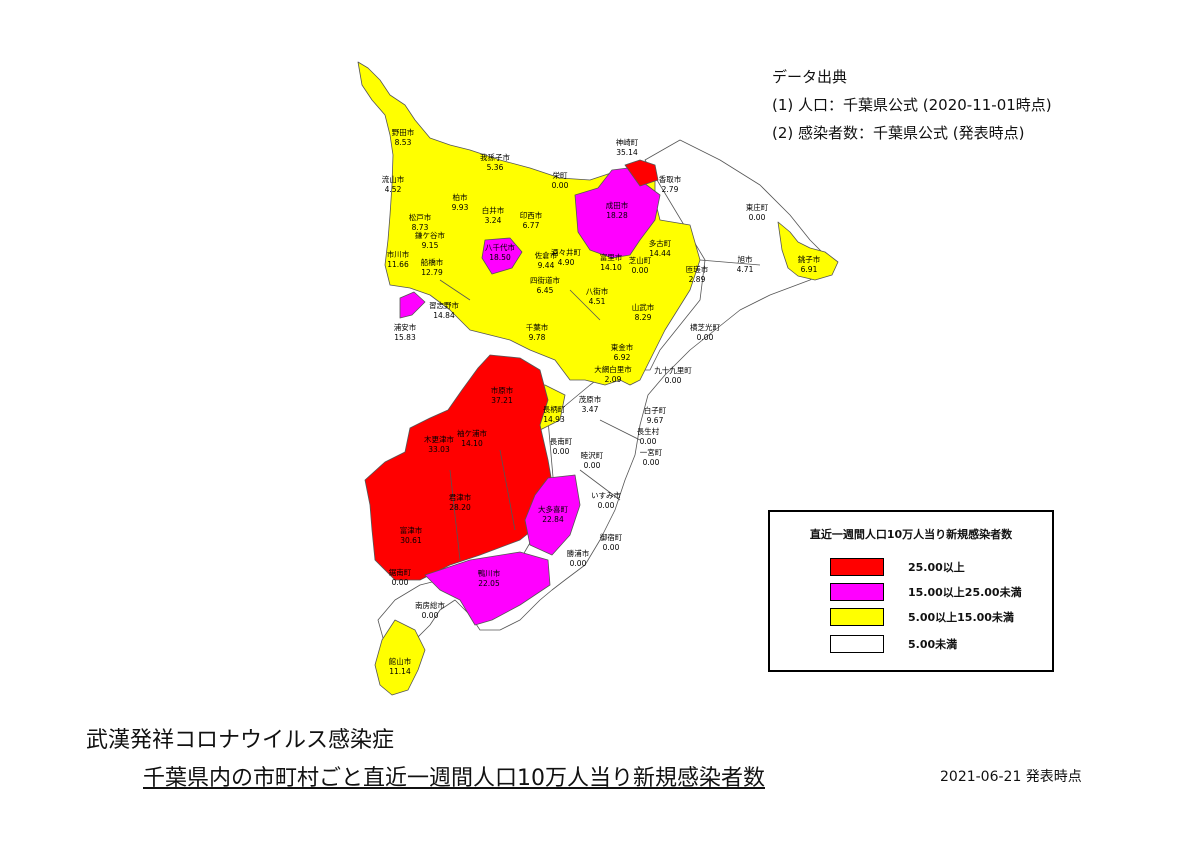  Describe the element at coordinates (655, 420) in the screenshot. I see `municipality-value: 9.67` at that location.